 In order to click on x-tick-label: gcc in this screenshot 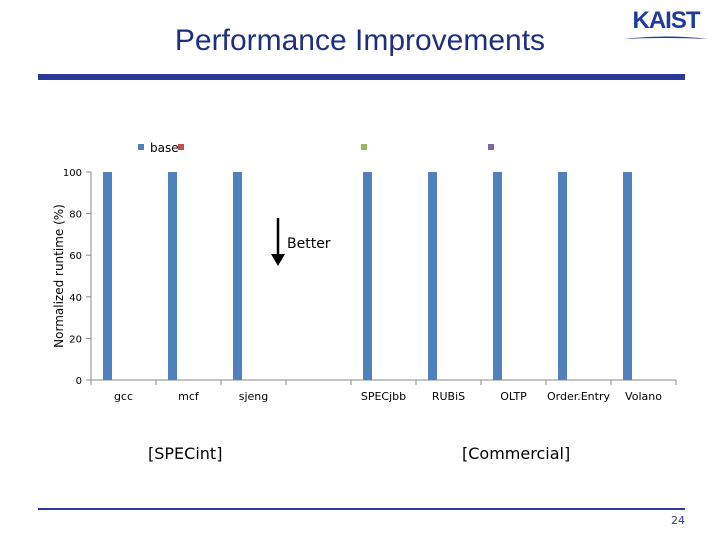, I will do `click(123, 396)`.